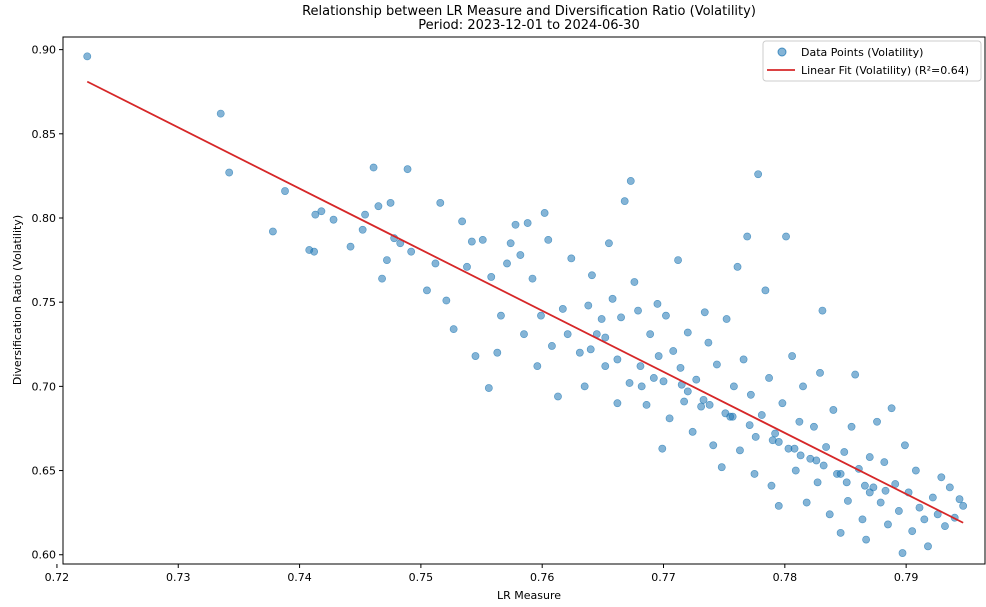 The image size is (986, 607). I want to click on x-tick-label: 0.76, so click(542, 577).